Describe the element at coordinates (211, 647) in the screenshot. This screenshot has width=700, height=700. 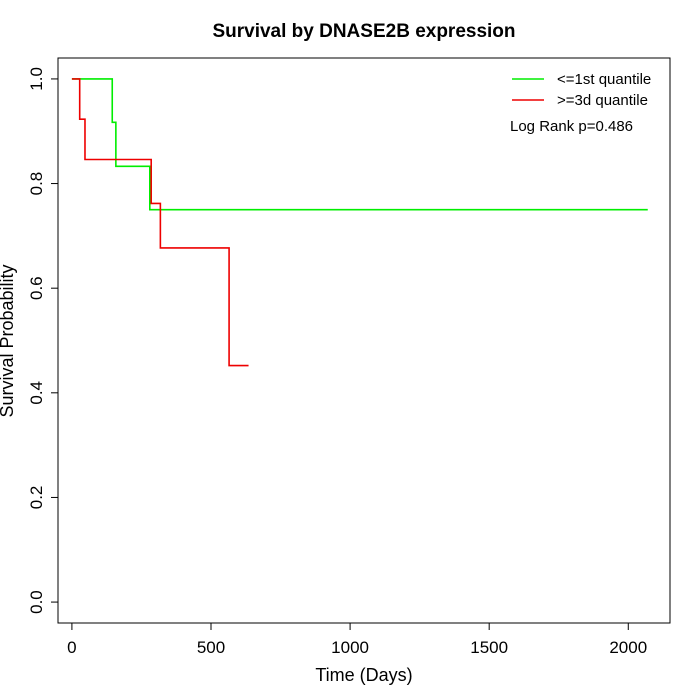
I see `x-tick-label: 500` at that location.